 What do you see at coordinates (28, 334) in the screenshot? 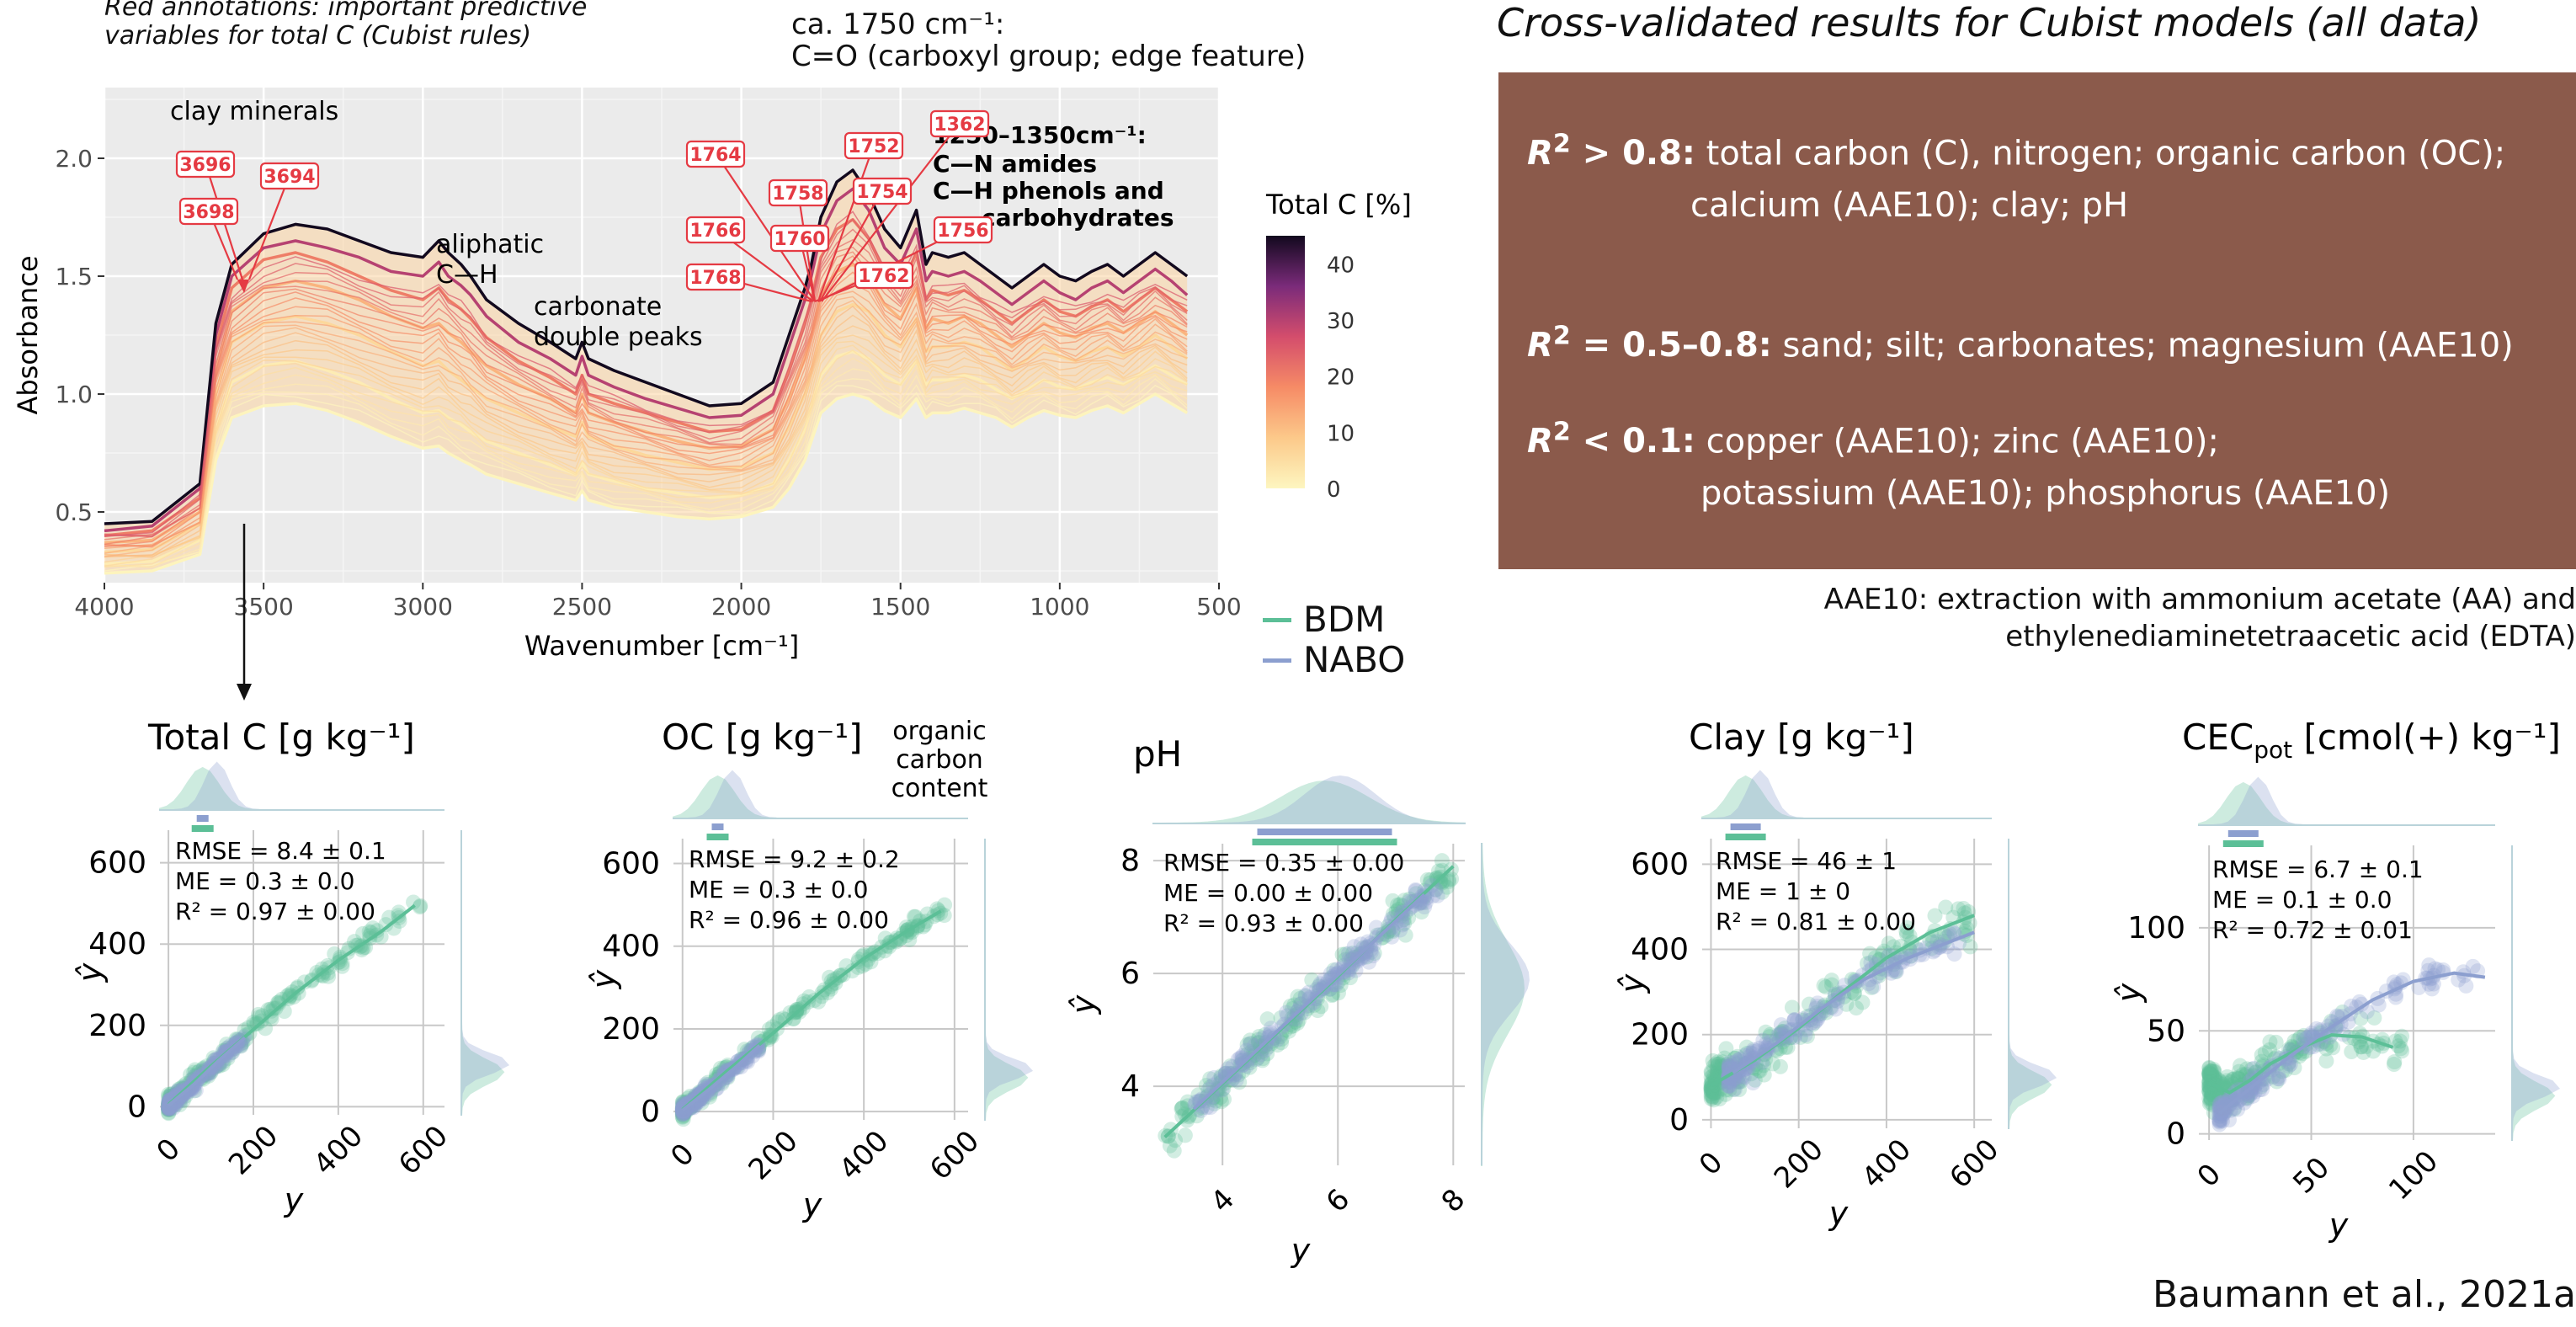
I see `spectrum-y-axis-label: Absorbance` at bounding box center [28, 334].